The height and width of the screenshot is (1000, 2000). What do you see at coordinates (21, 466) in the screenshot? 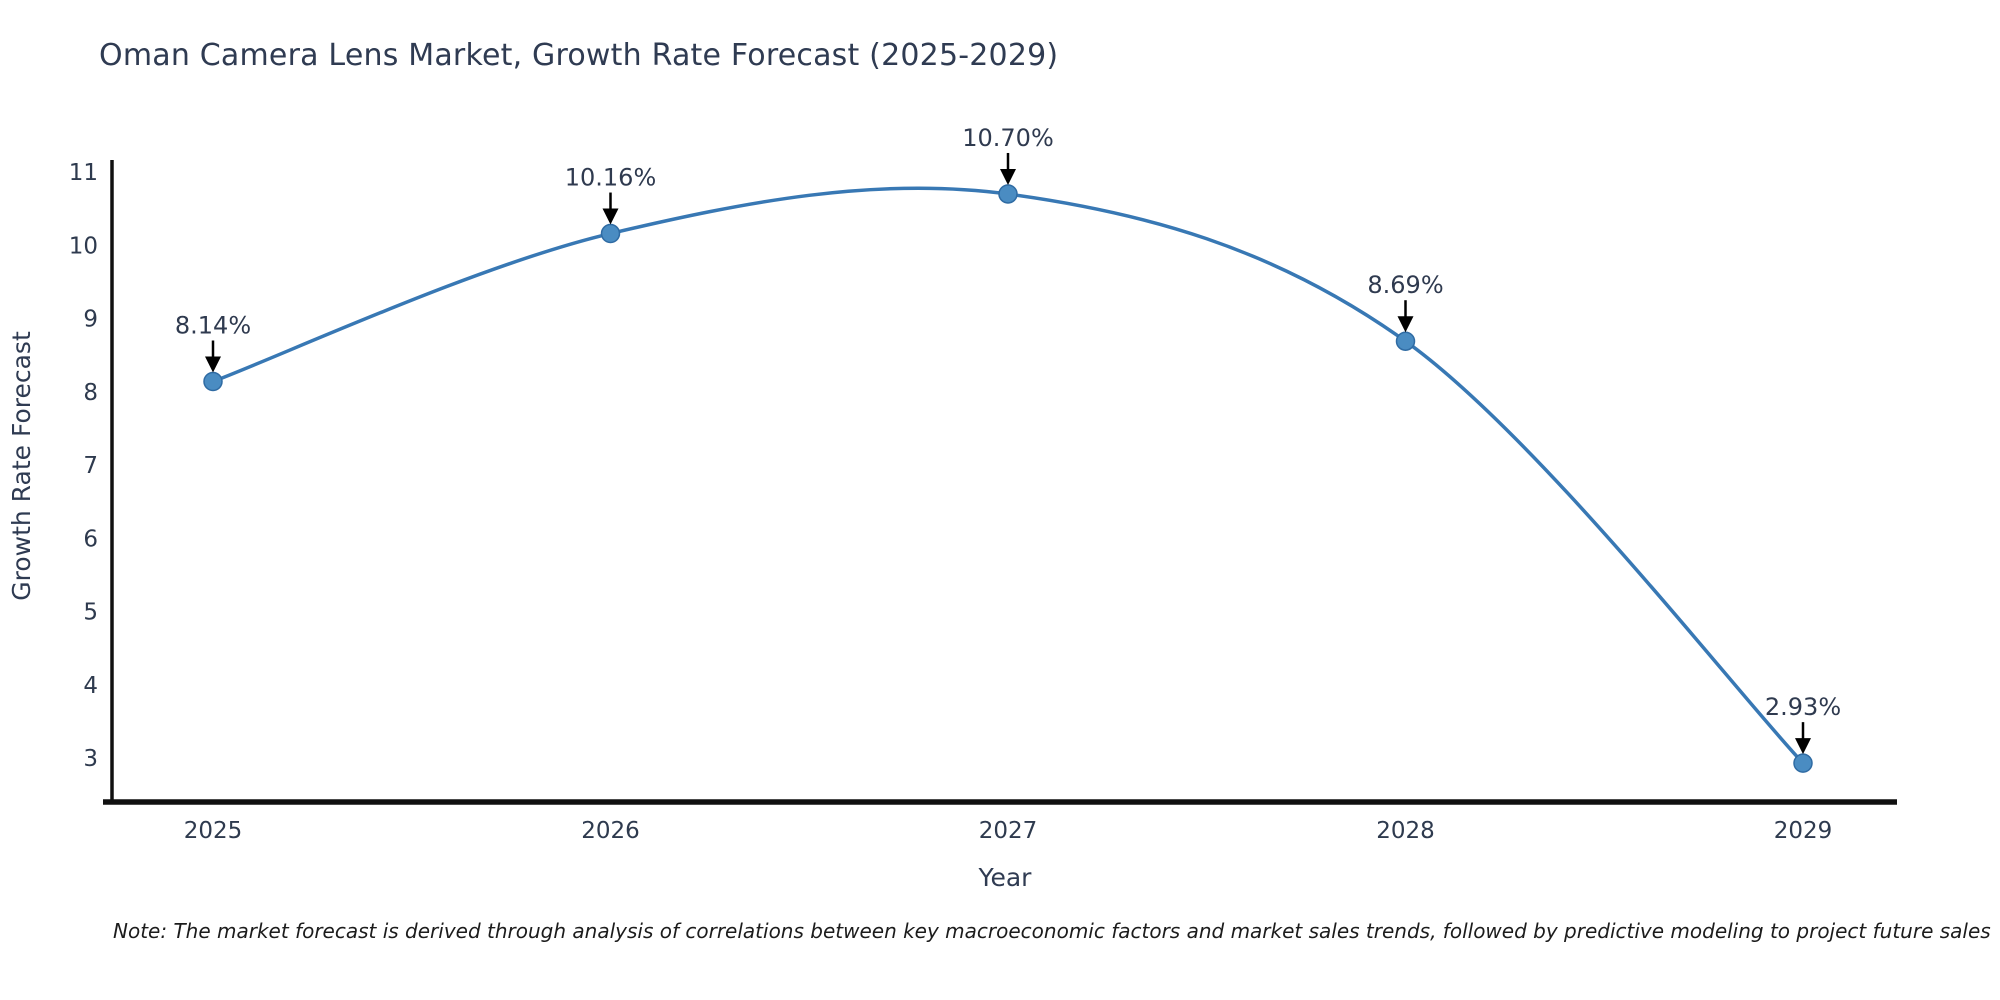
I see `y-axis-title: Growth Rate Forecast` at bounding box center [21, 466].